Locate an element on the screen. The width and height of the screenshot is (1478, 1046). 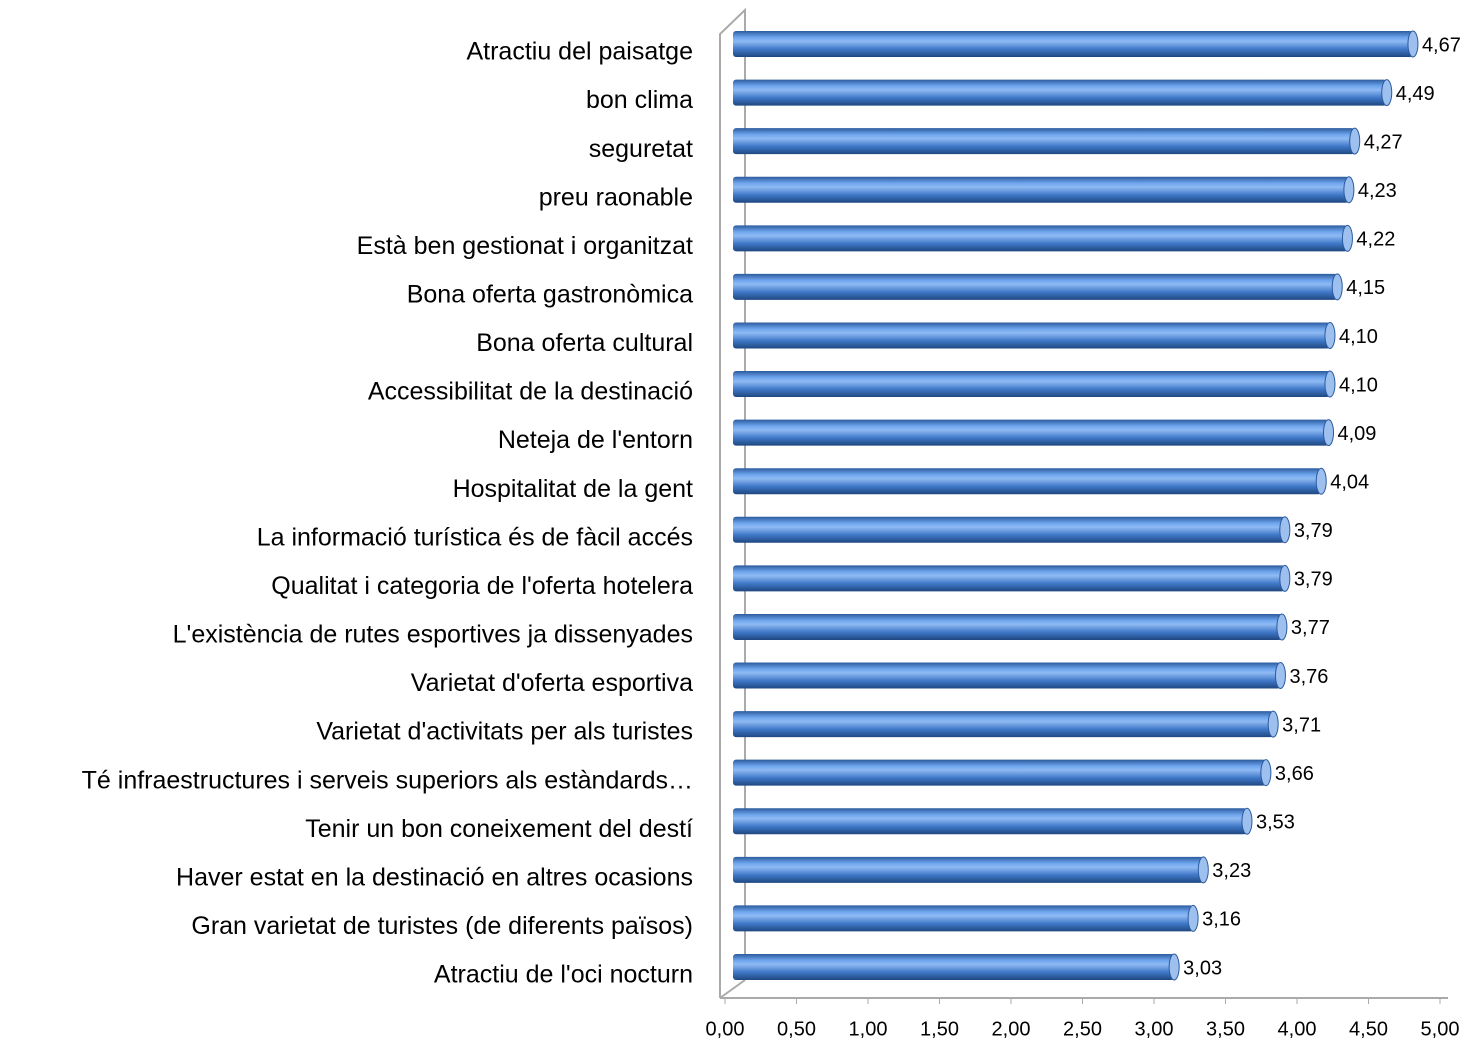
category-label: preu raonable is located at coordinates (616, 197).